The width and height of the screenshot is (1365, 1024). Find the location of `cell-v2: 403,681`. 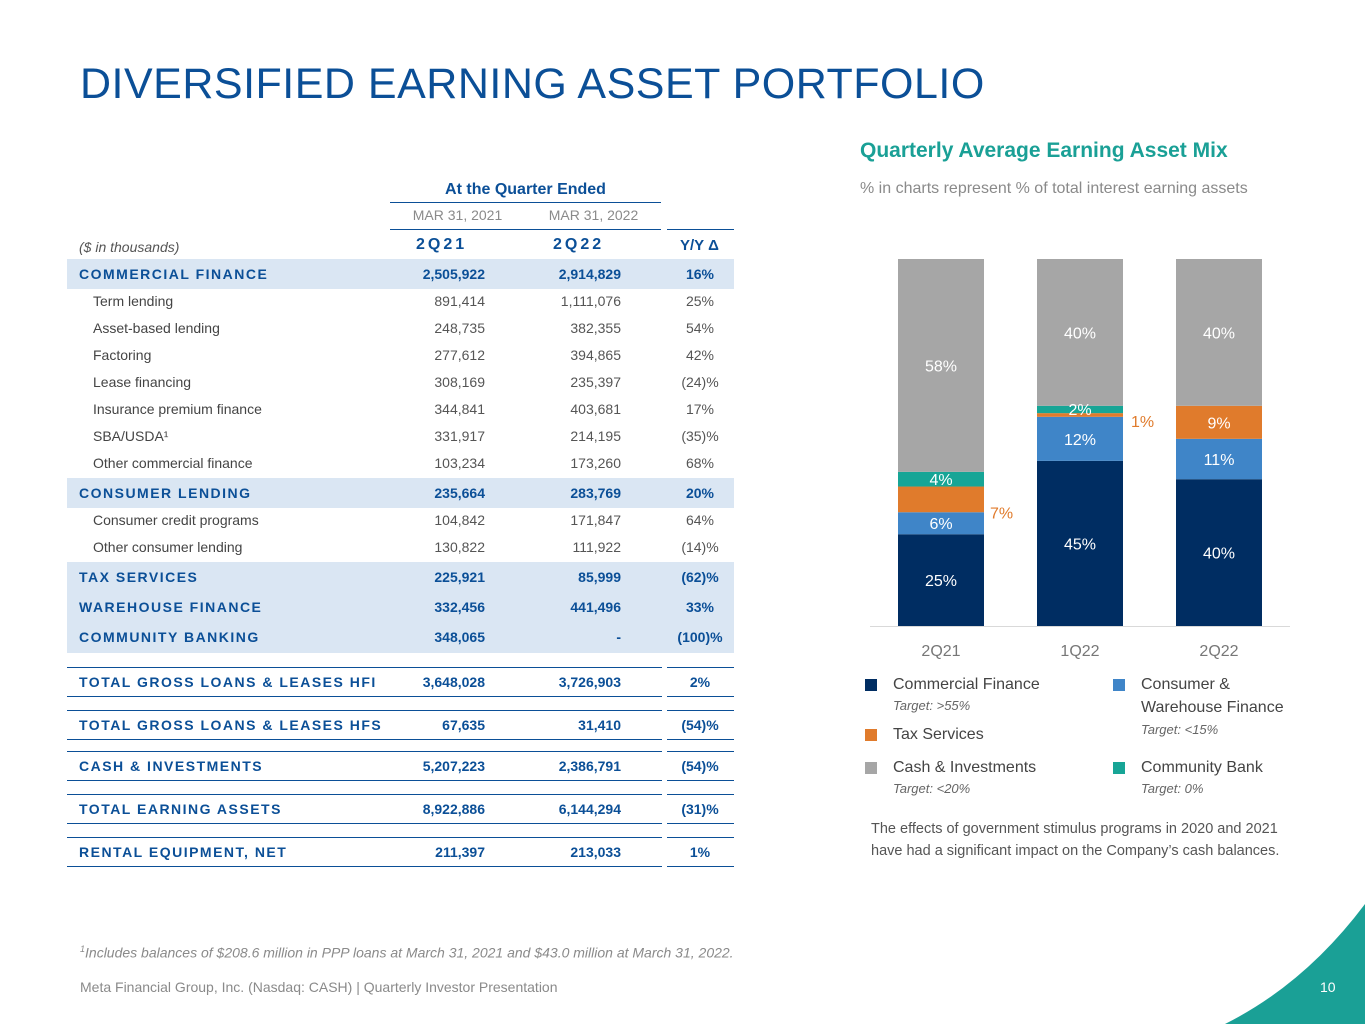

cell-v2: 403,681 is located at coordinates (595, 408).